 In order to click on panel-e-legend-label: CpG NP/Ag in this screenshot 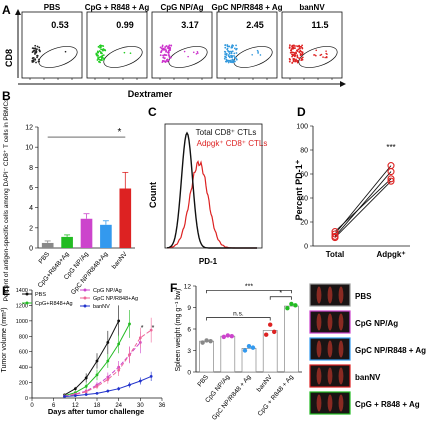, I will do `click(107, 291)`.